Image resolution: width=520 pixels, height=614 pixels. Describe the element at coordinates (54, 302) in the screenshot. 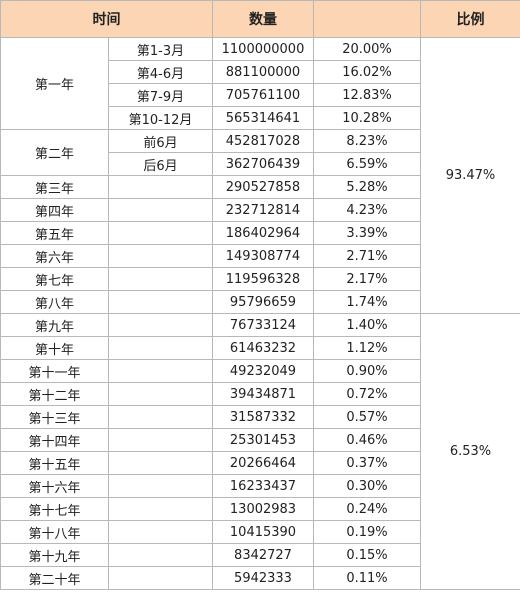

I see `period-cell: 第八年` at that location.